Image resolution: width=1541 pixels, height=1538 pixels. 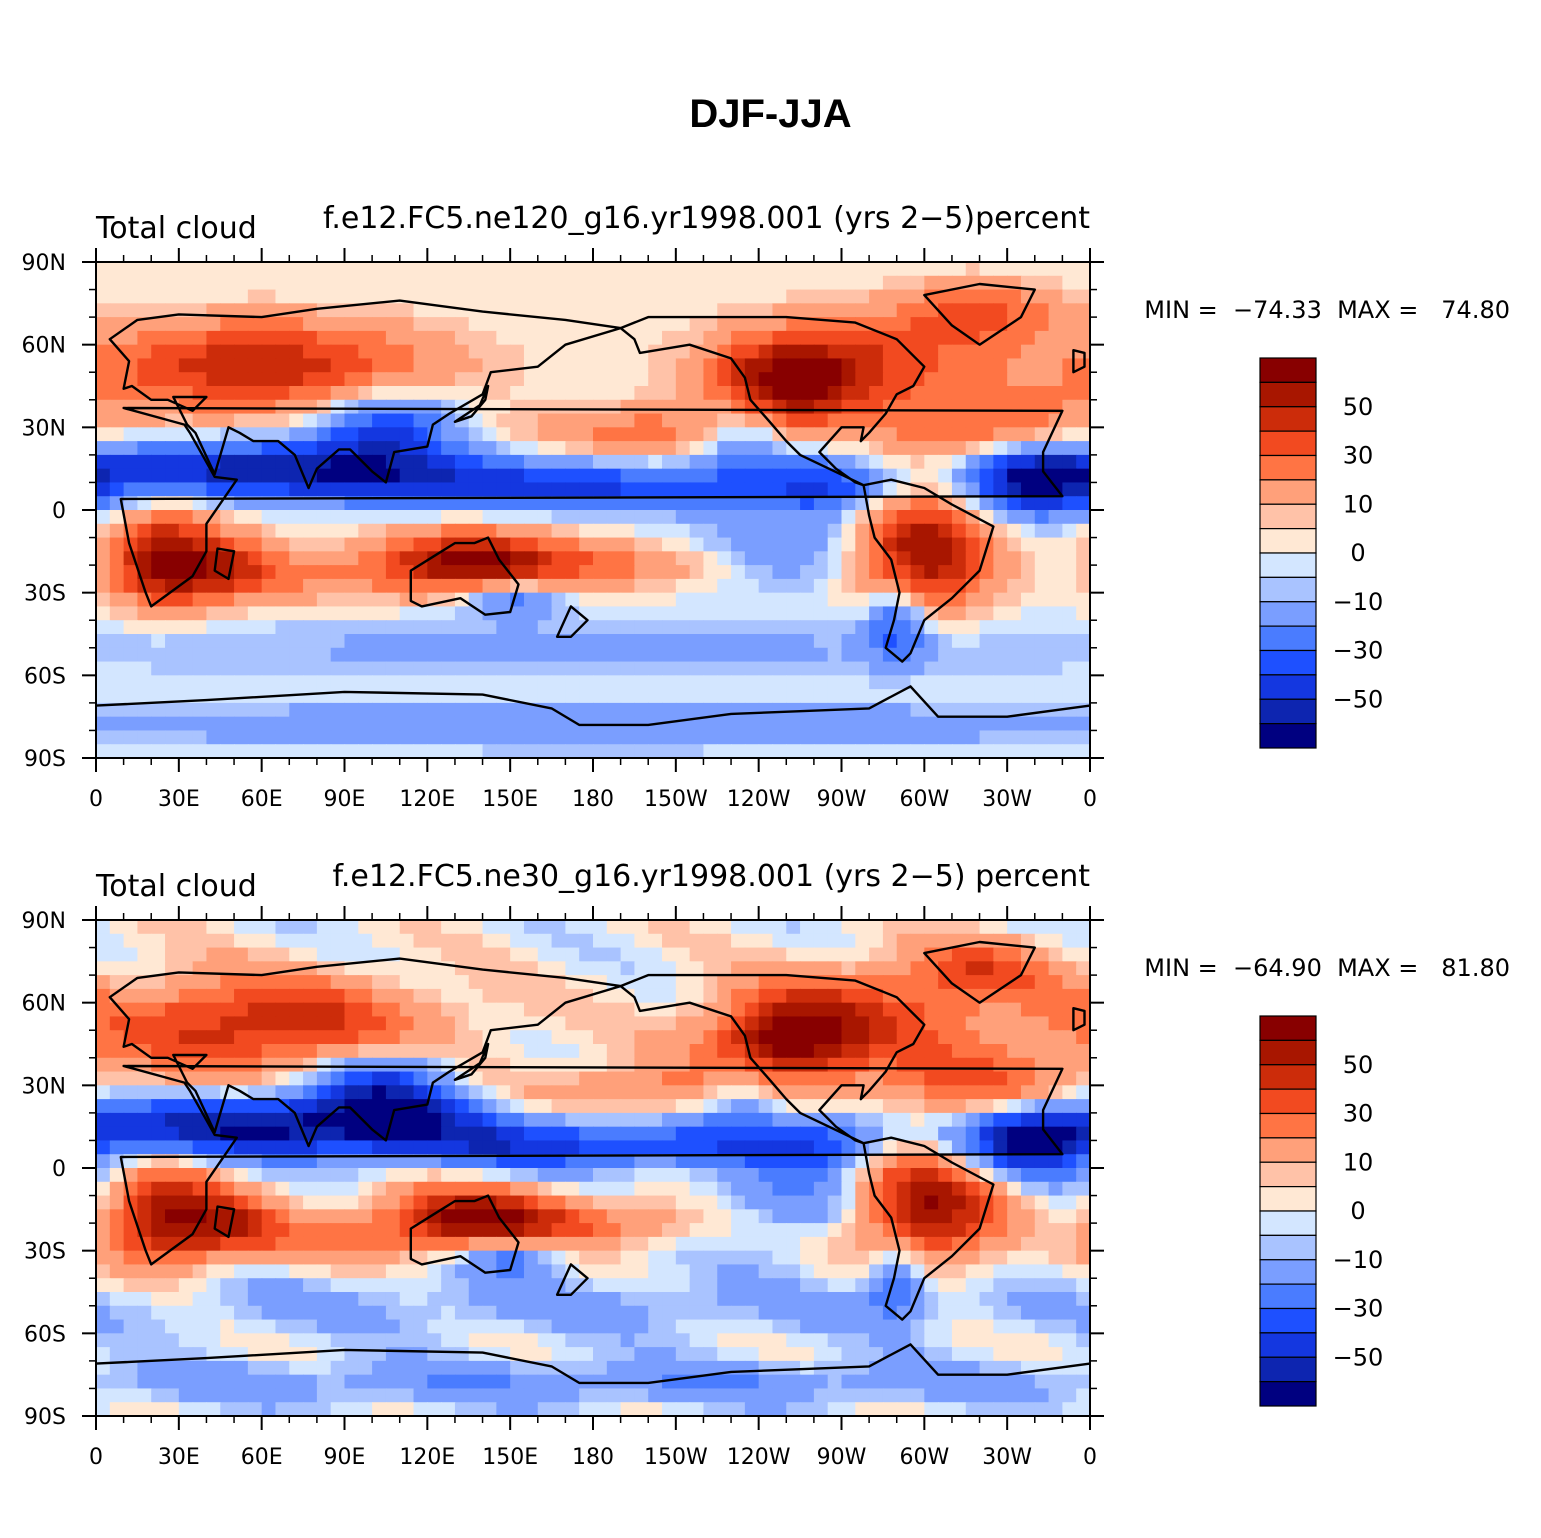 What do you see at coordinates (772, 401) in the screenshot?
I see `coastline-namerica` at bounding box center [772, 401].